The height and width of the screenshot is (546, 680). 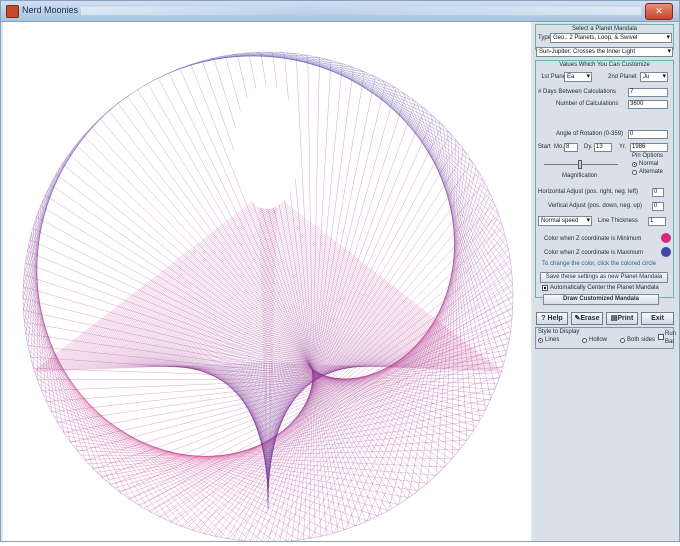 I want to click on calcs-label: Number of Calculations, so click(x=587, y=104).